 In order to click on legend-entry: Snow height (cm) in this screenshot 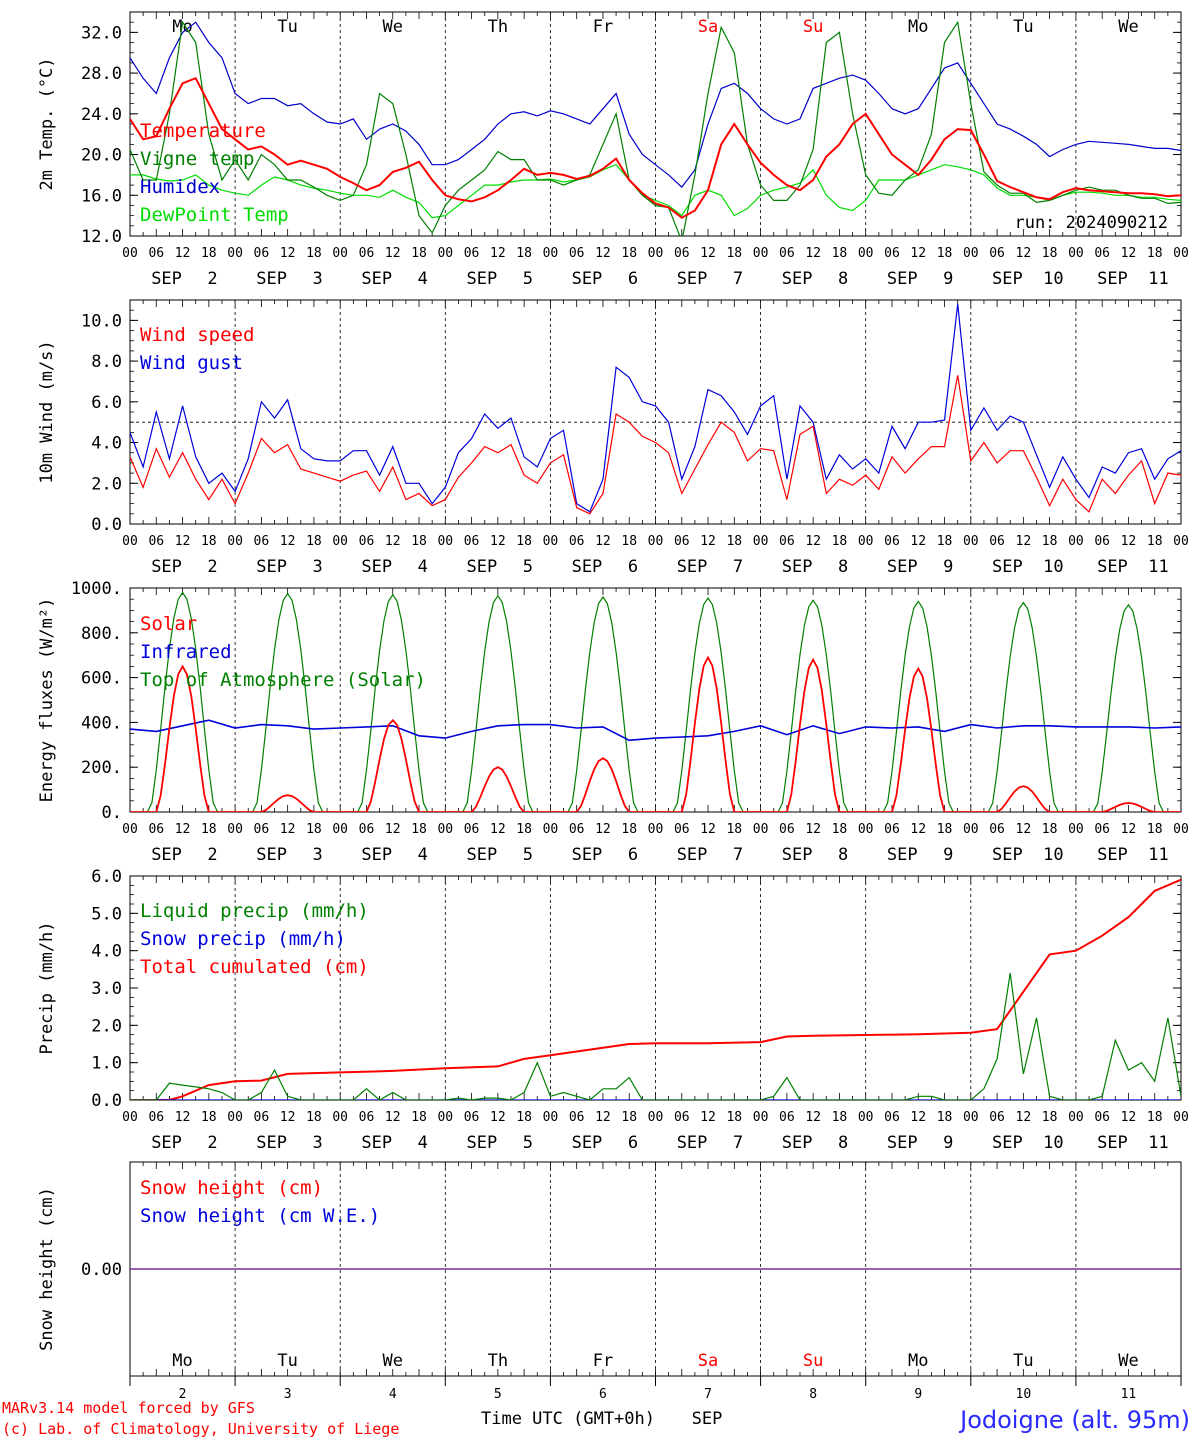, I will do `click(231, 1188)`.